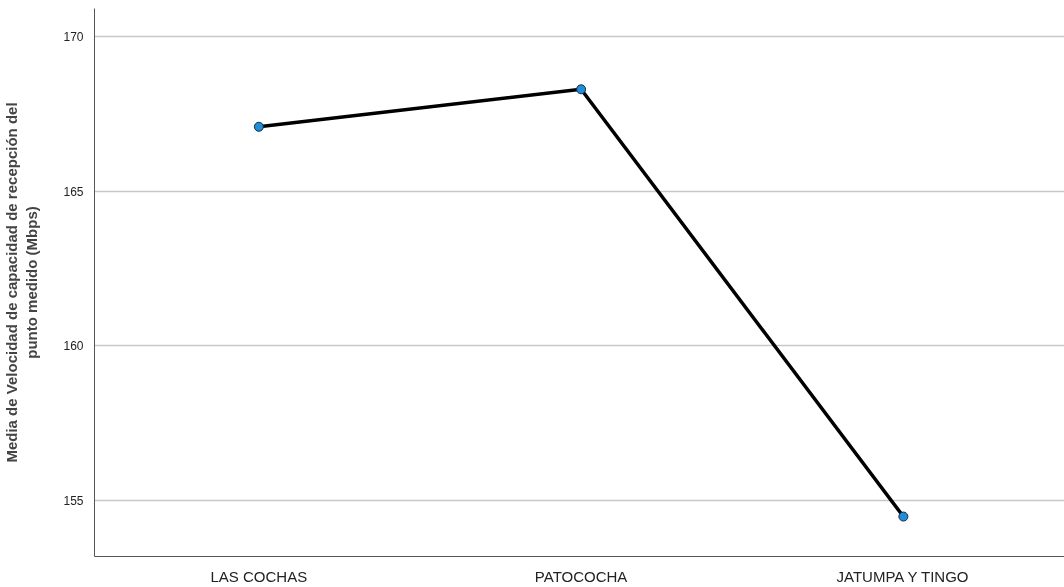 Image resolution: width=1064 pixels, height=587 pixels. What do you see at coordinates (73, 501) in the screenshot?
I see `y-tick-label: 155` at bounding box center [73, 501].